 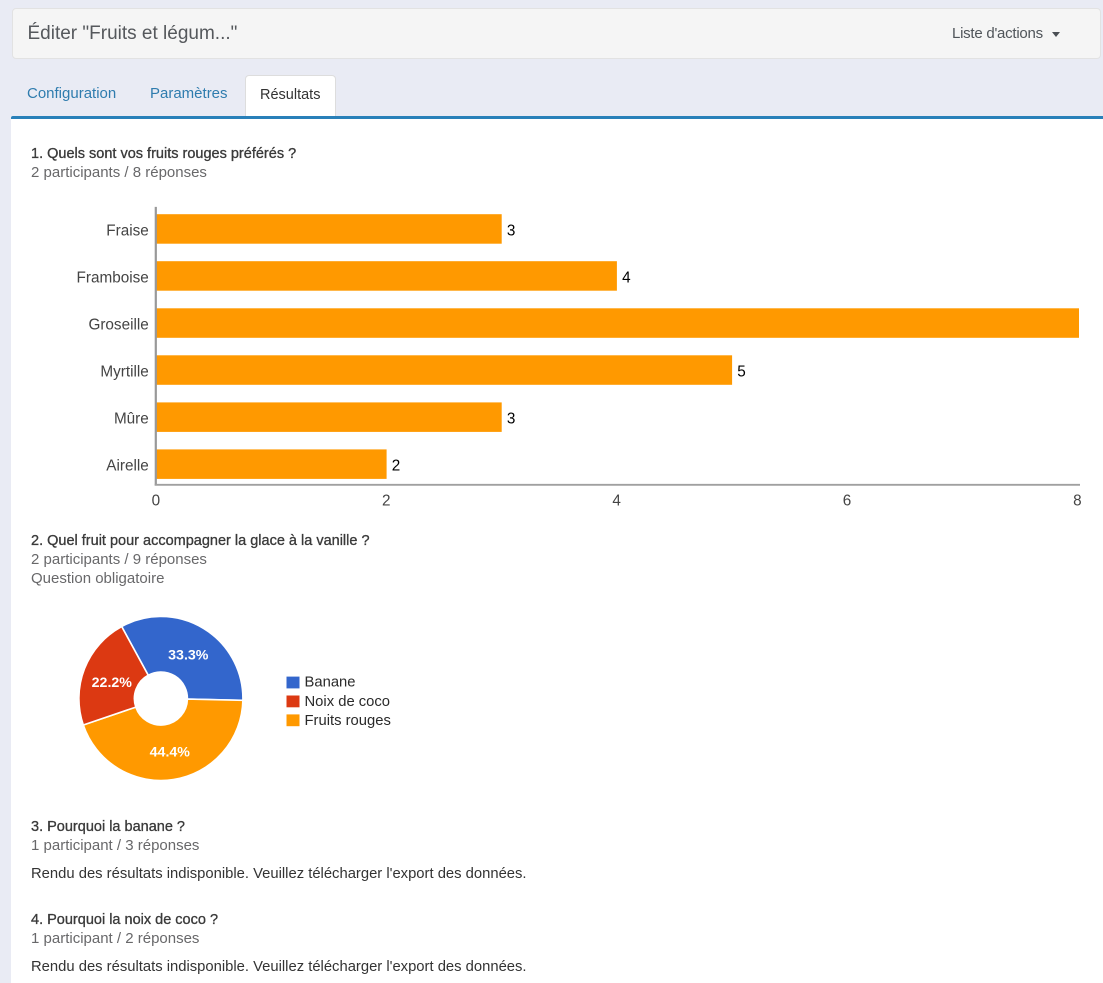 I want to click on svg-text: 33.3%, so click(x=188, y=656).